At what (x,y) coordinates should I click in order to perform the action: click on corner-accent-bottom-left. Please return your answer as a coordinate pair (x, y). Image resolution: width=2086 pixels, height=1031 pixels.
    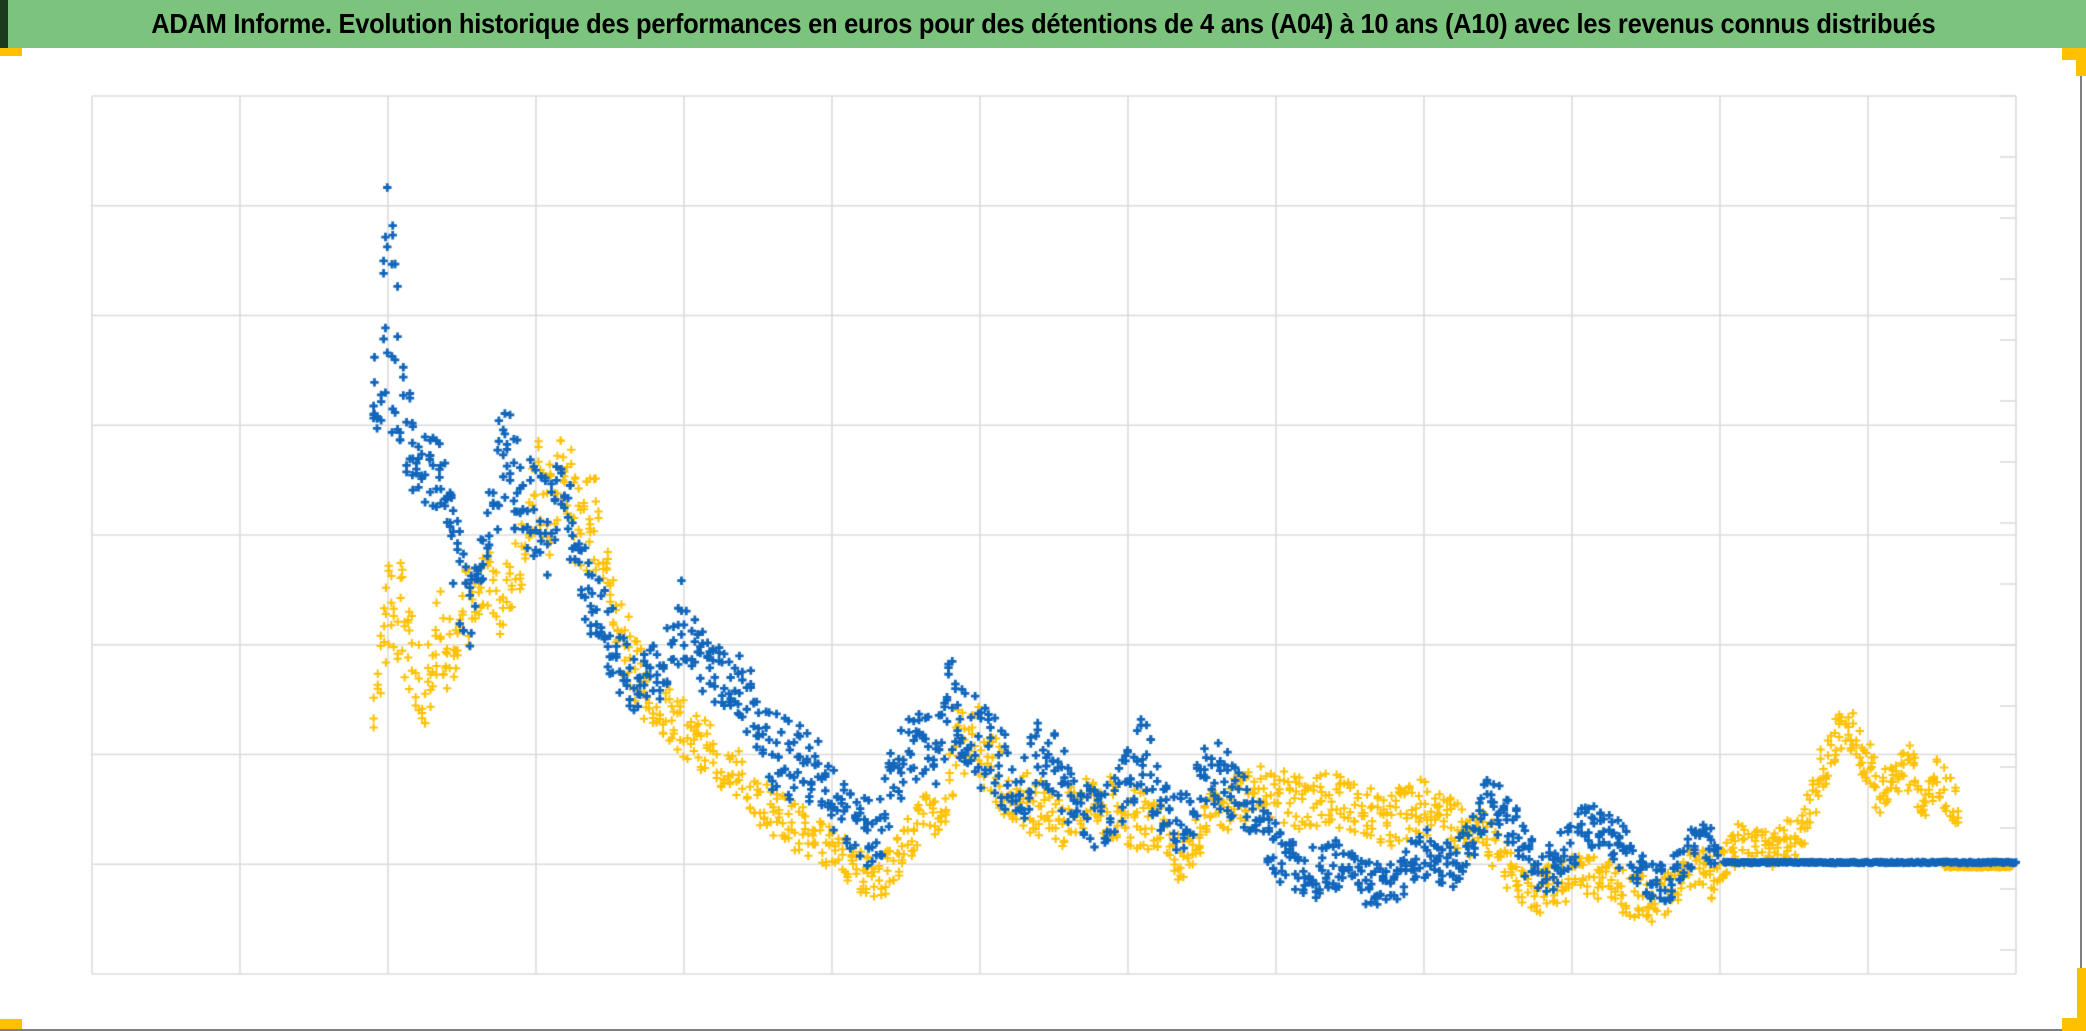
    Looking at the image, I should click on (11, 1024).